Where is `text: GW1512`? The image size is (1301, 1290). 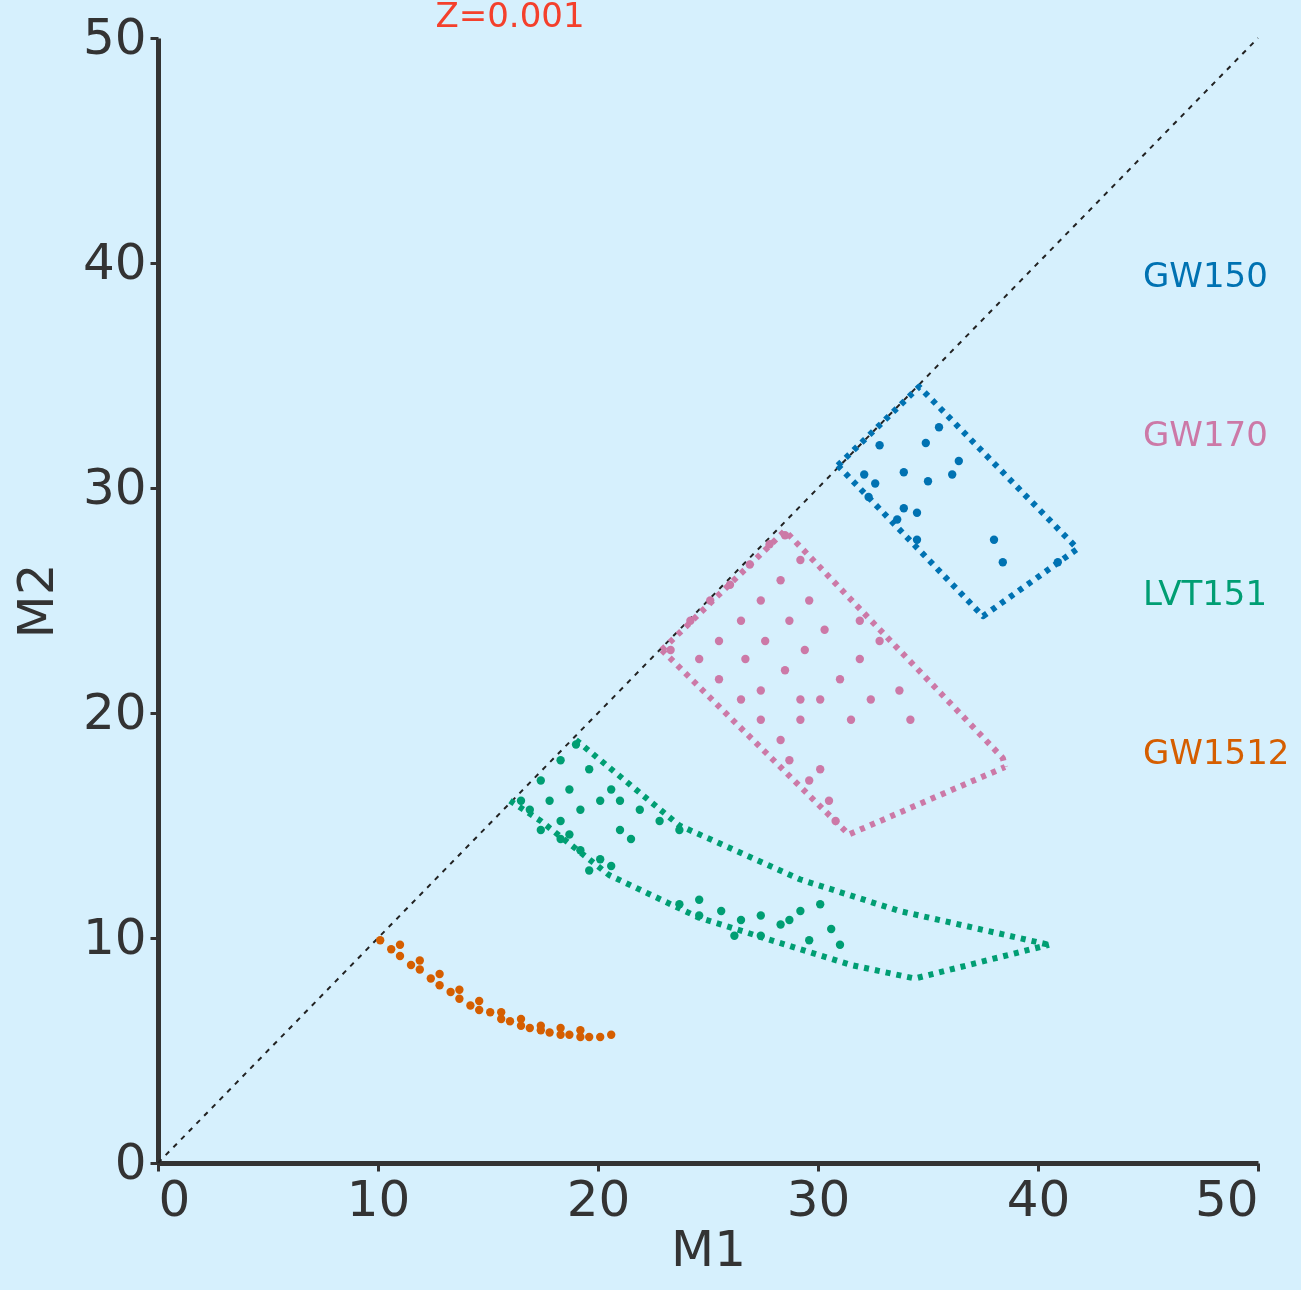
text: GW1512 is located at coordinates (1216, 752).